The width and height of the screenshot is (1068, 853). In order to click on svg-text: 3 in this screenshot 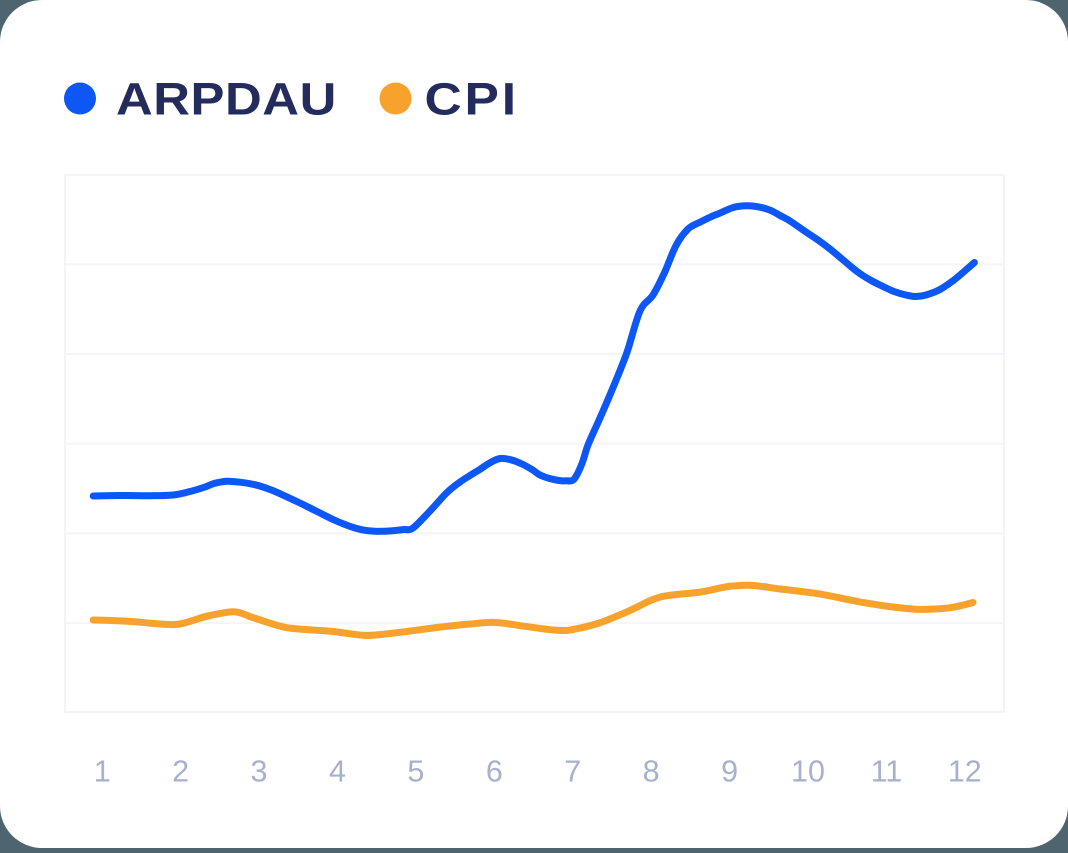, I will do `click(259, 772)`.